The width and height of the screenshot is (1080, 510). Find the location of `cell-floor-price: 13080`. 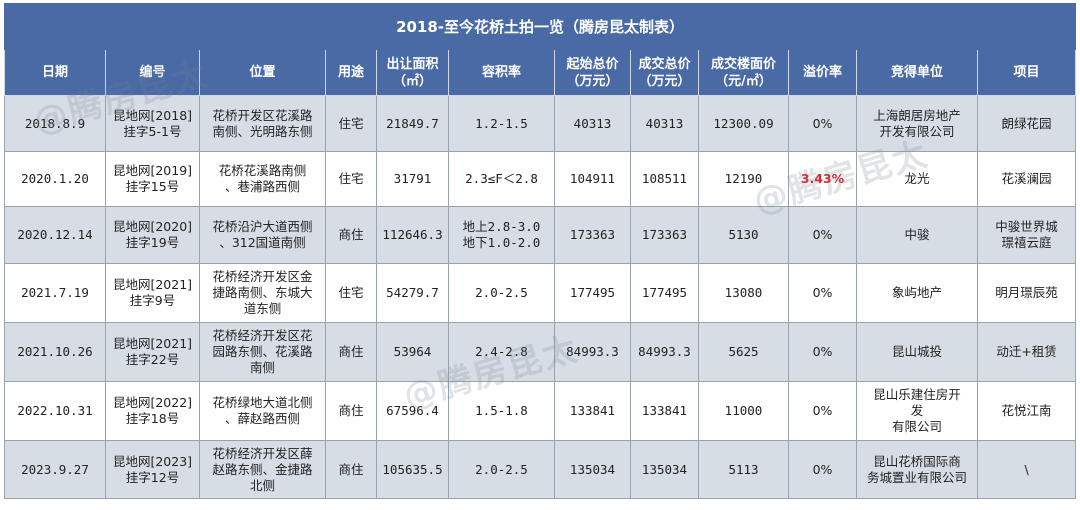

cell-floor-price: 13080 is located at coordinates (743, 293).